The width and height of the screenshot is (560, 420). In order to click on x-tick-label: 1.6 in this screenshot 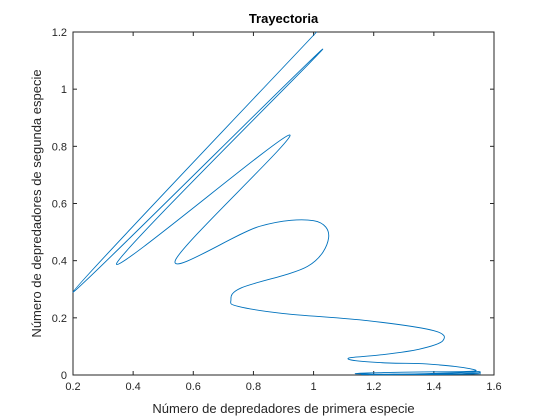, I will do `click(493, 387)`.